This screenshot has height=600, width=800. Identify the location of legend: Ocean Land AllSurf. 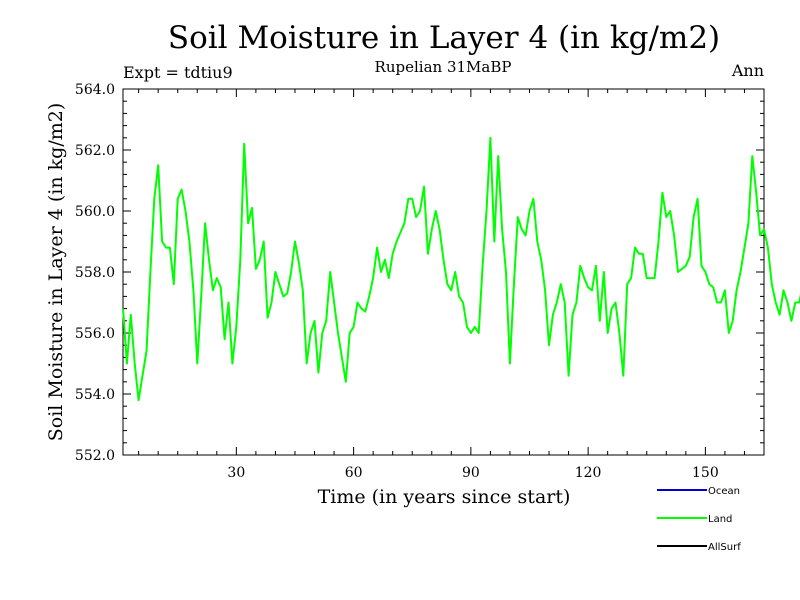
(699, 519).